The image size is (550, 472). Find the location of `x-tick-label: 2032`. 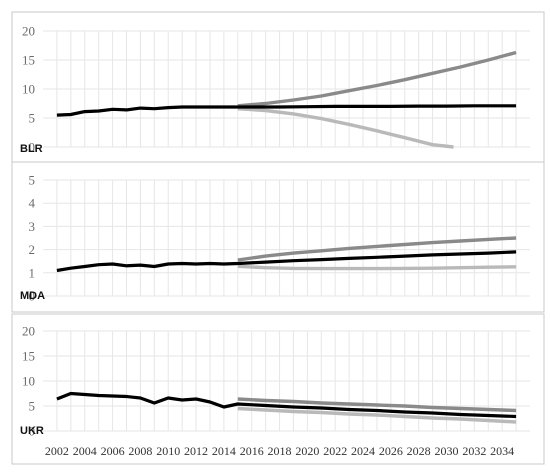

x-tick-label: 2032 is located at coordinates (474, 451).